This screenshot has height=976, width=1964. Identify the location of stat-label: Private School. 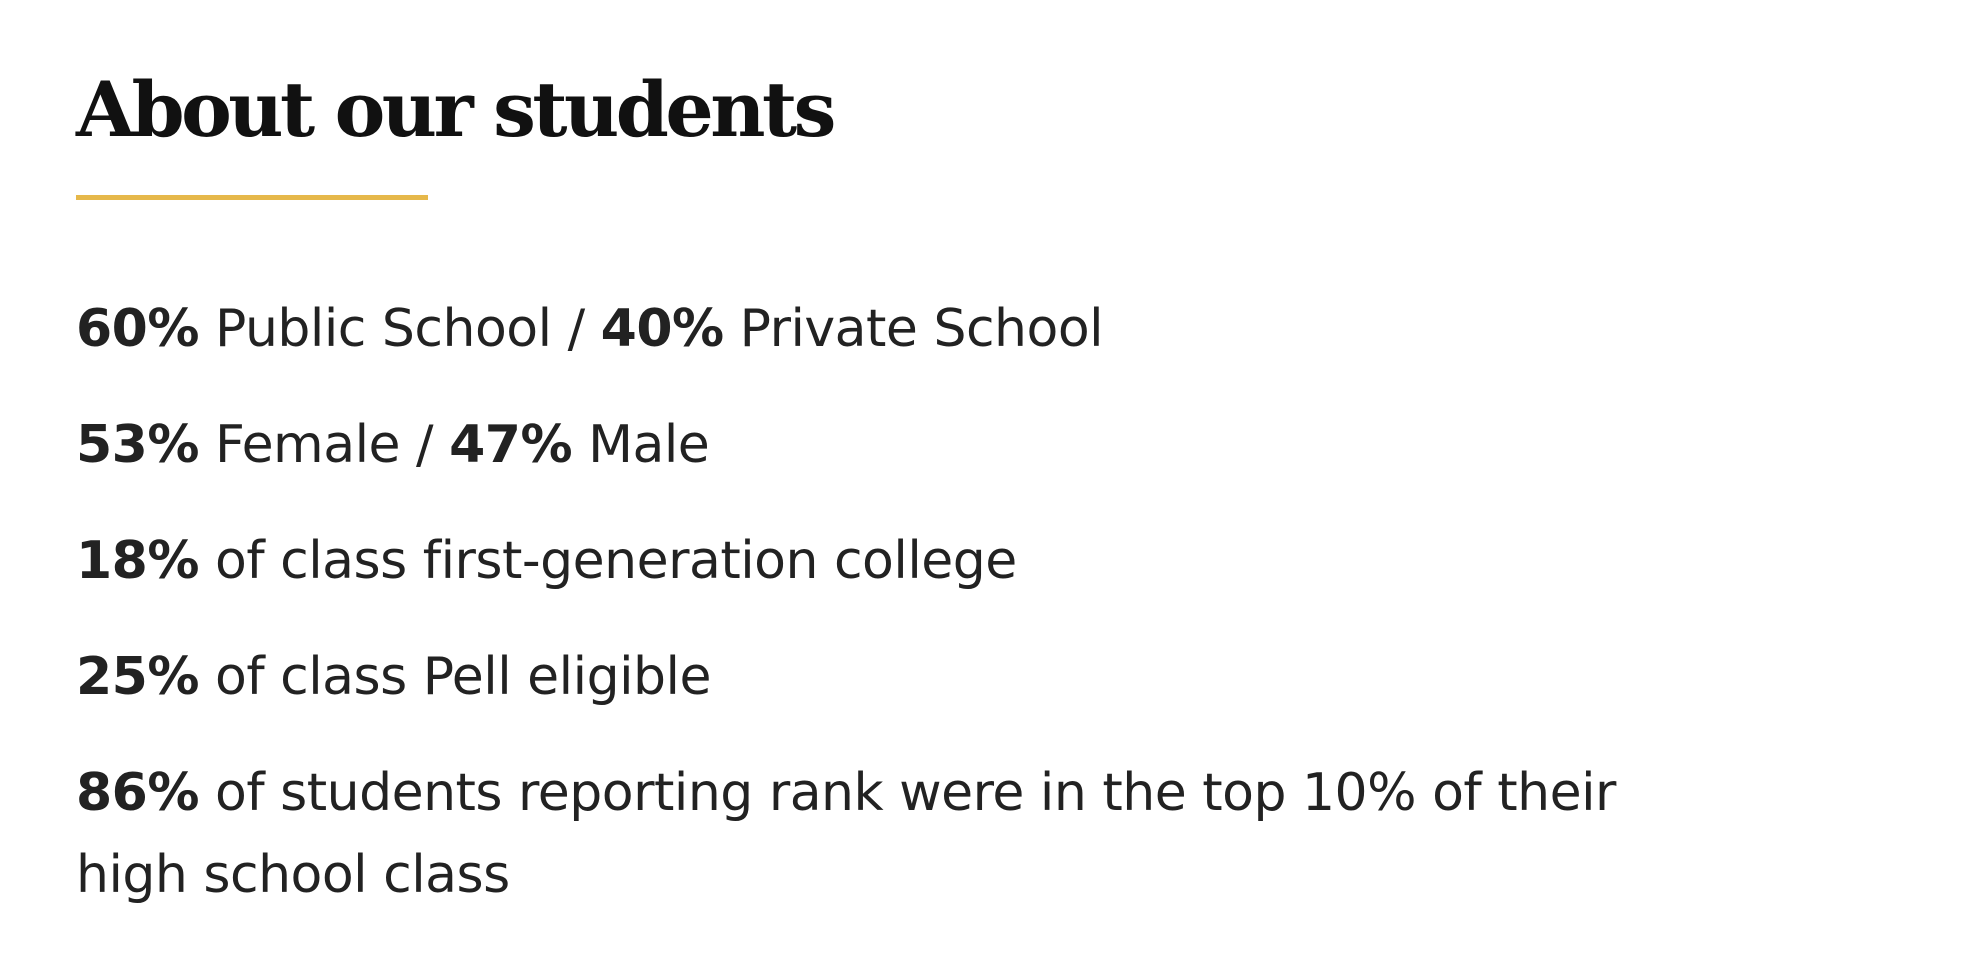
(913, 329).